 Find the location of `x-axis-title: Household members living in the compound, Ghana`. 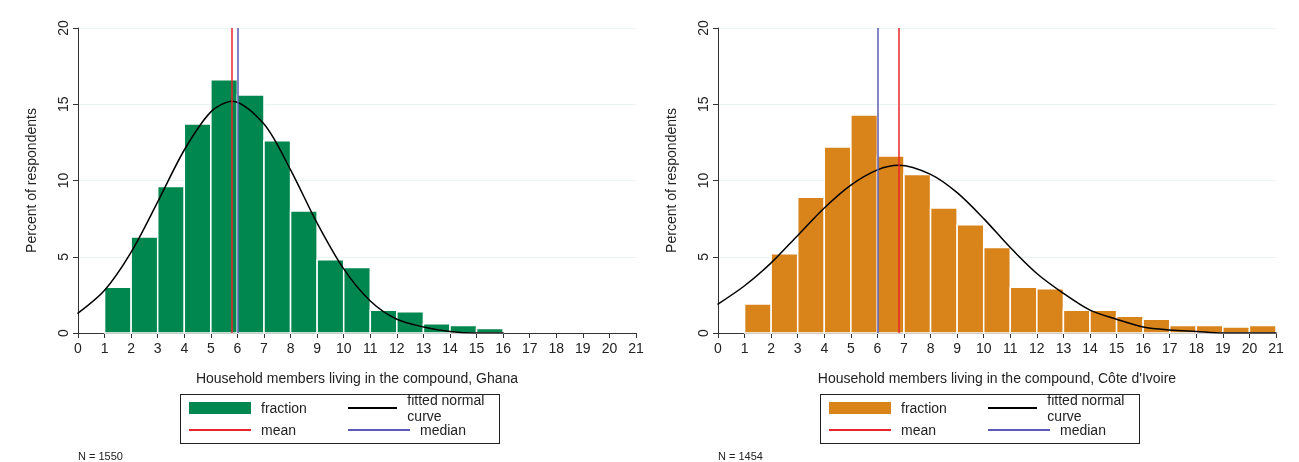

x-axis-title: Household members living in the compound, Ghana is located at coordinates (357, 378).